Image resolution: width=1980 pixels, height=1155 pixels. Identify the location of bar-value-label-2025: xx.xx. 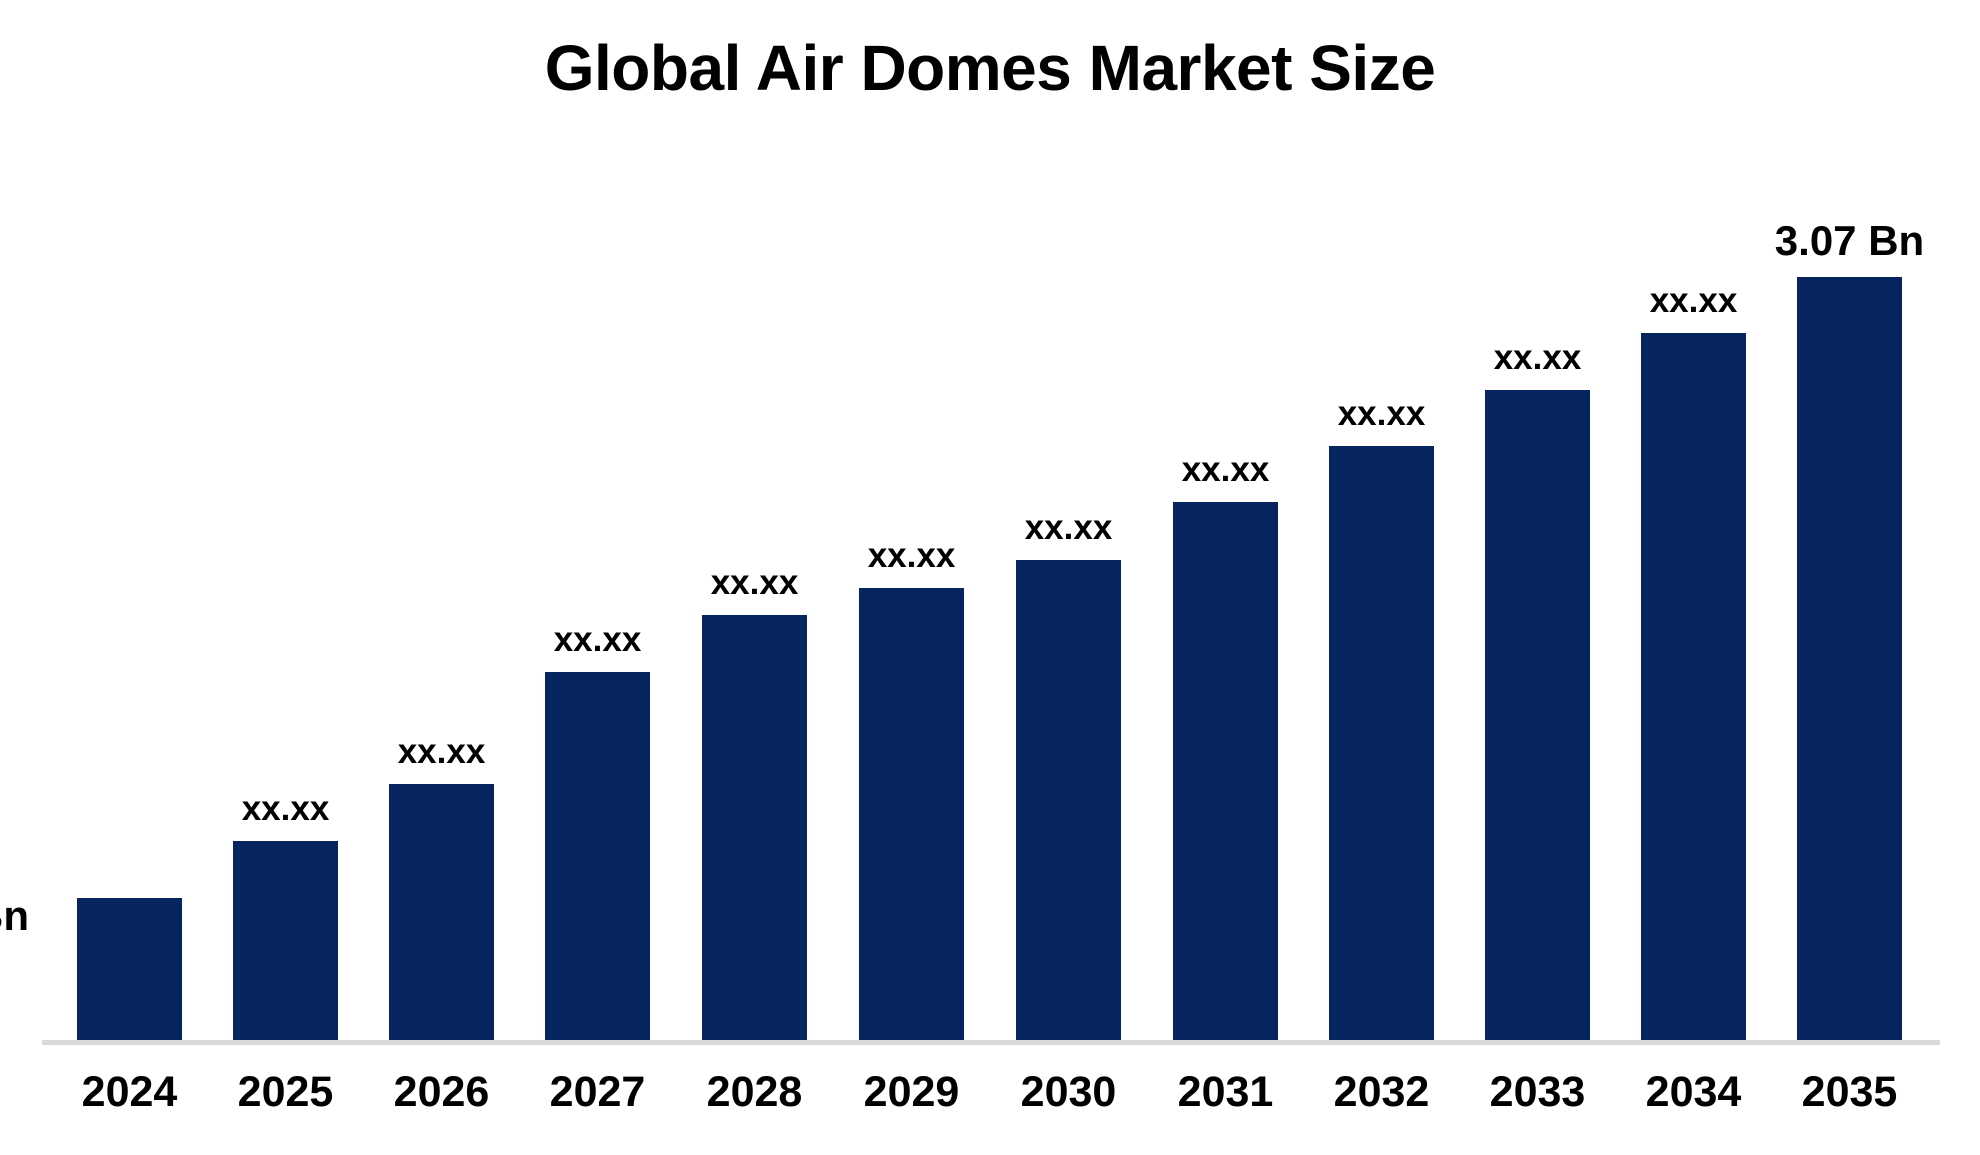
(285, 808).